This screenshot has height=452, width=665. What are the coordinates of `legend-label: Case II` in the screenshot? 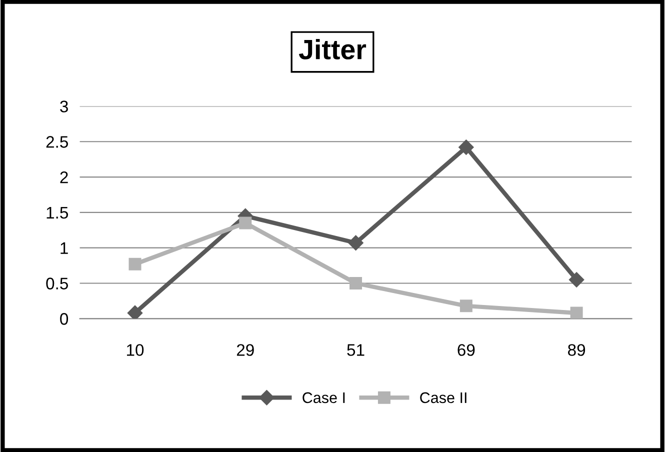 It's located at (443, 398).